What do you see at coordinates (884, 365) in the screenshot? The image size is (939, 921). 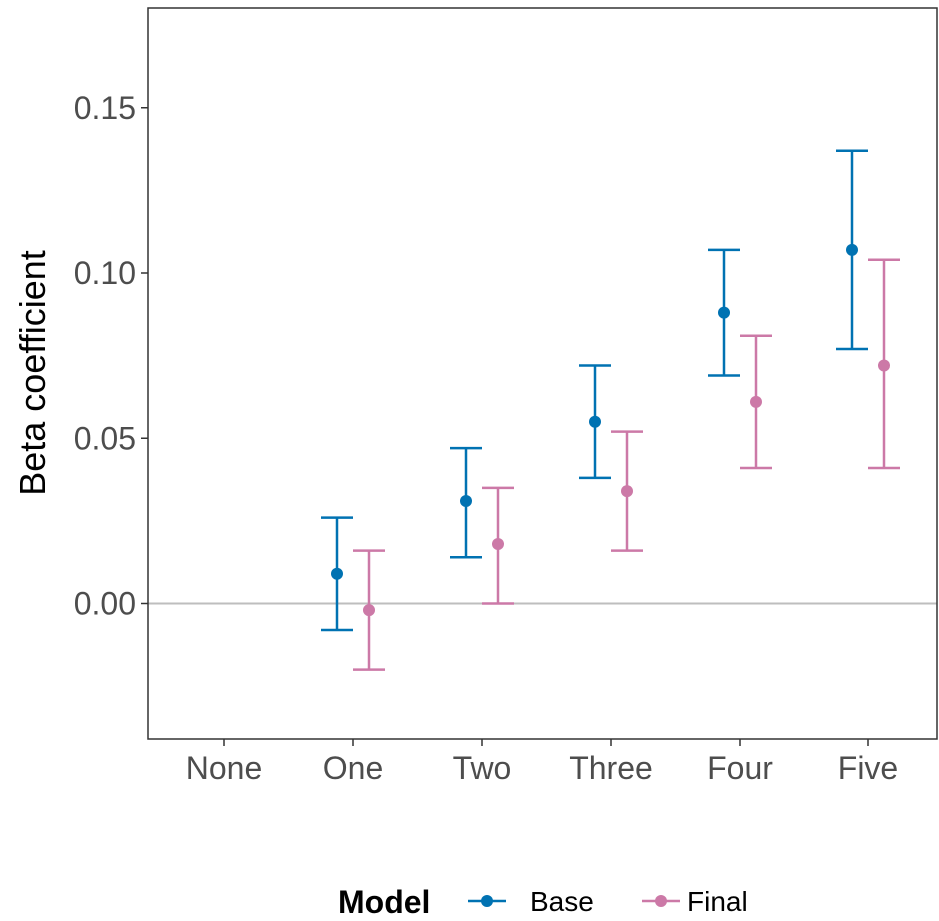 I see `point-final-five` at bounding box center [884, 365].